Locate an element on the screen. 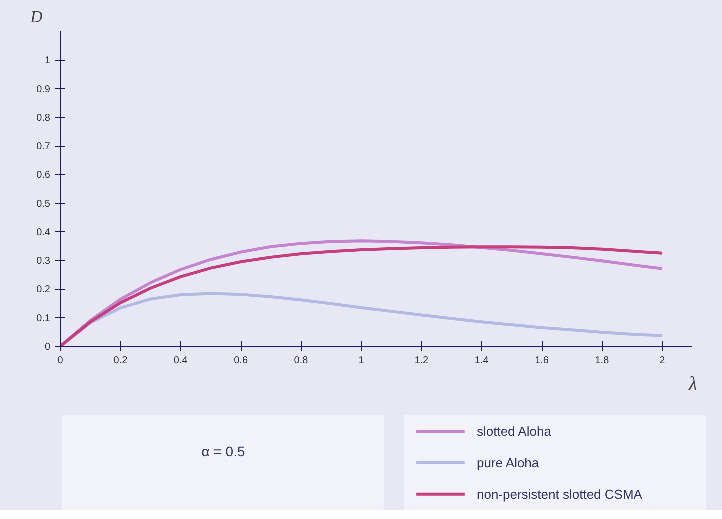  x-tick-label: 1.2 is located at coordinates (422, 361).